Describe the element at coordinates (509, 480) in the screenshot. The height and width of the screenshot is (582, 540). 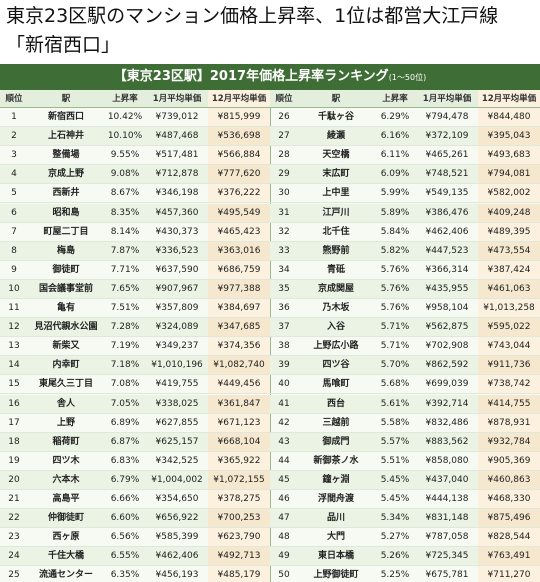
I see `dec-price: ¥460,863` at that location.